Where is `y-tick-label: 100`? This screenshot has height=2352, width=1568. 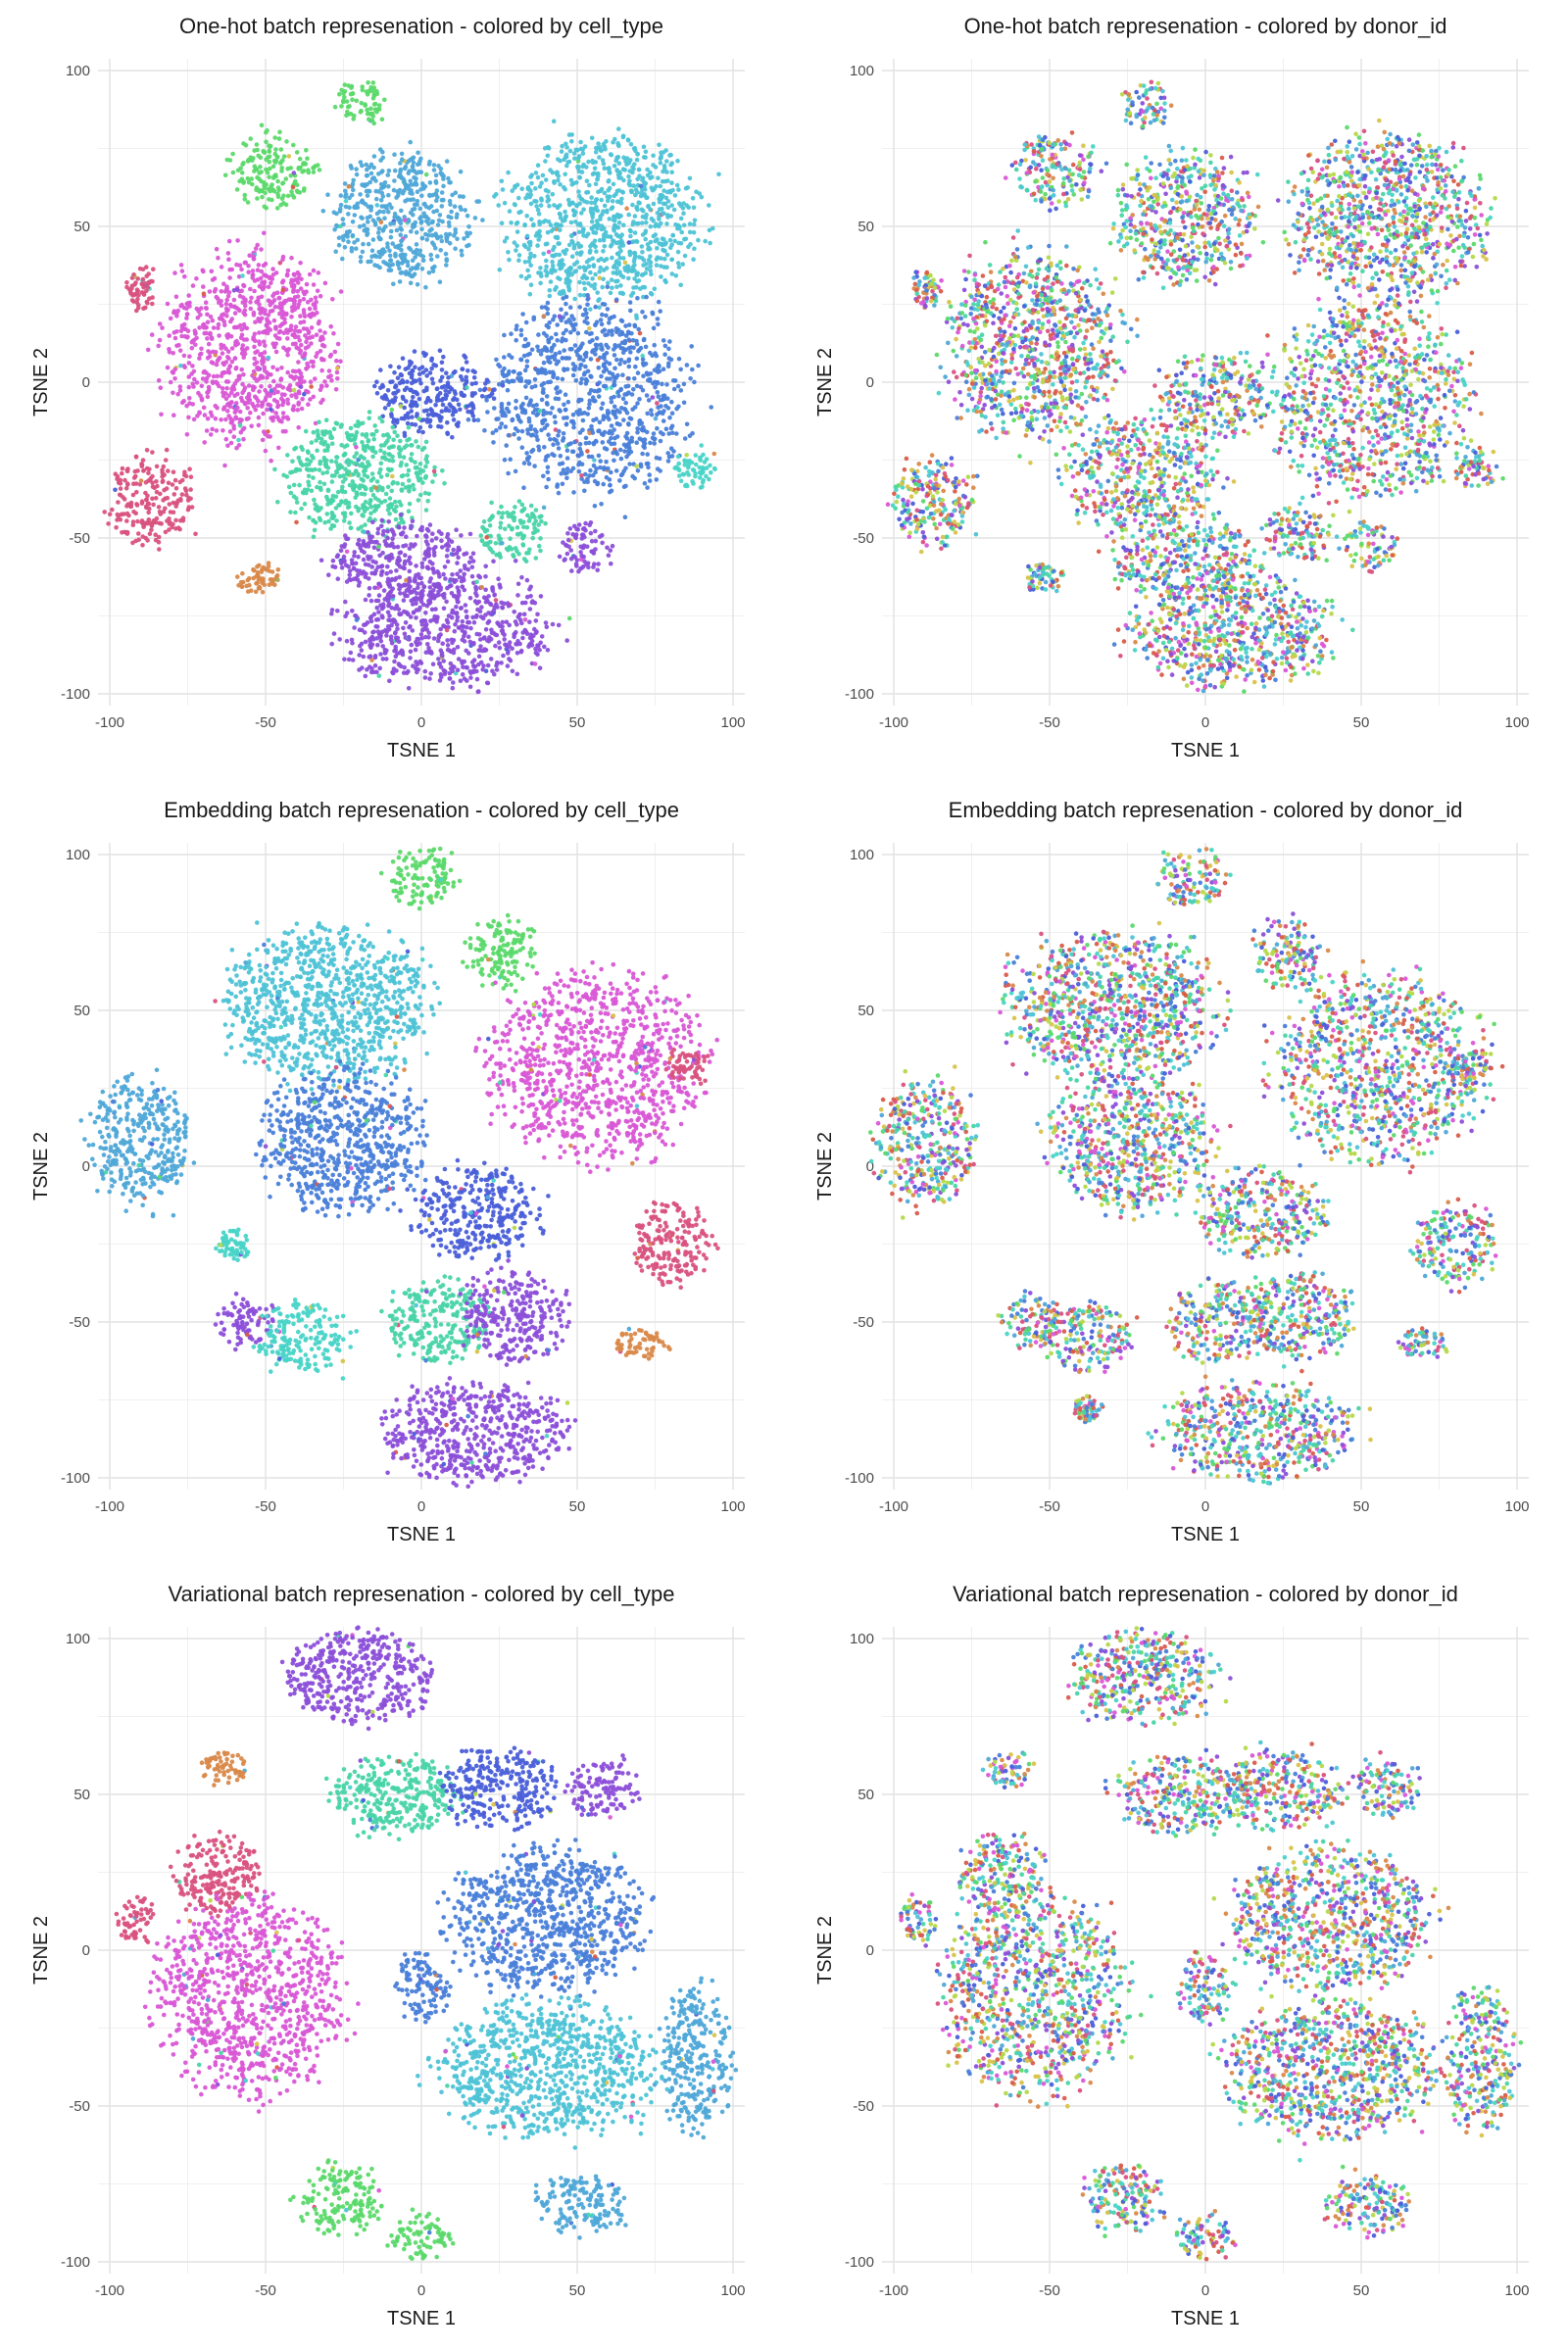 y-tick-label: 100 is located at coordinates (78, 71).